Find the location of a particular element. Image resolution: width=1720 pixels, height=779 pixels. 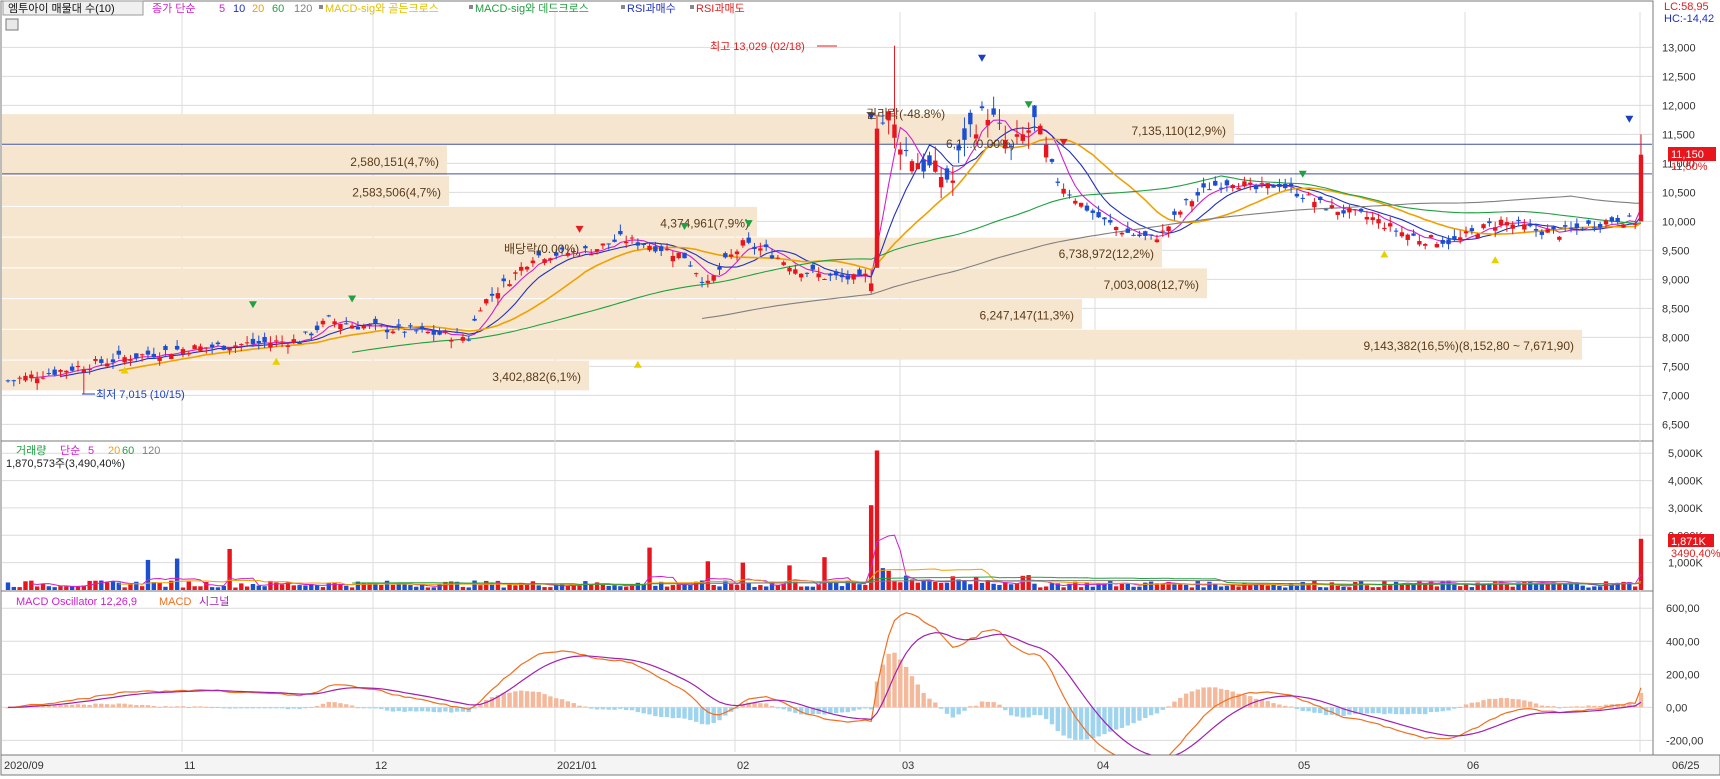

macd-tick-label: -200,00 is located at coordinates (1684, 741).